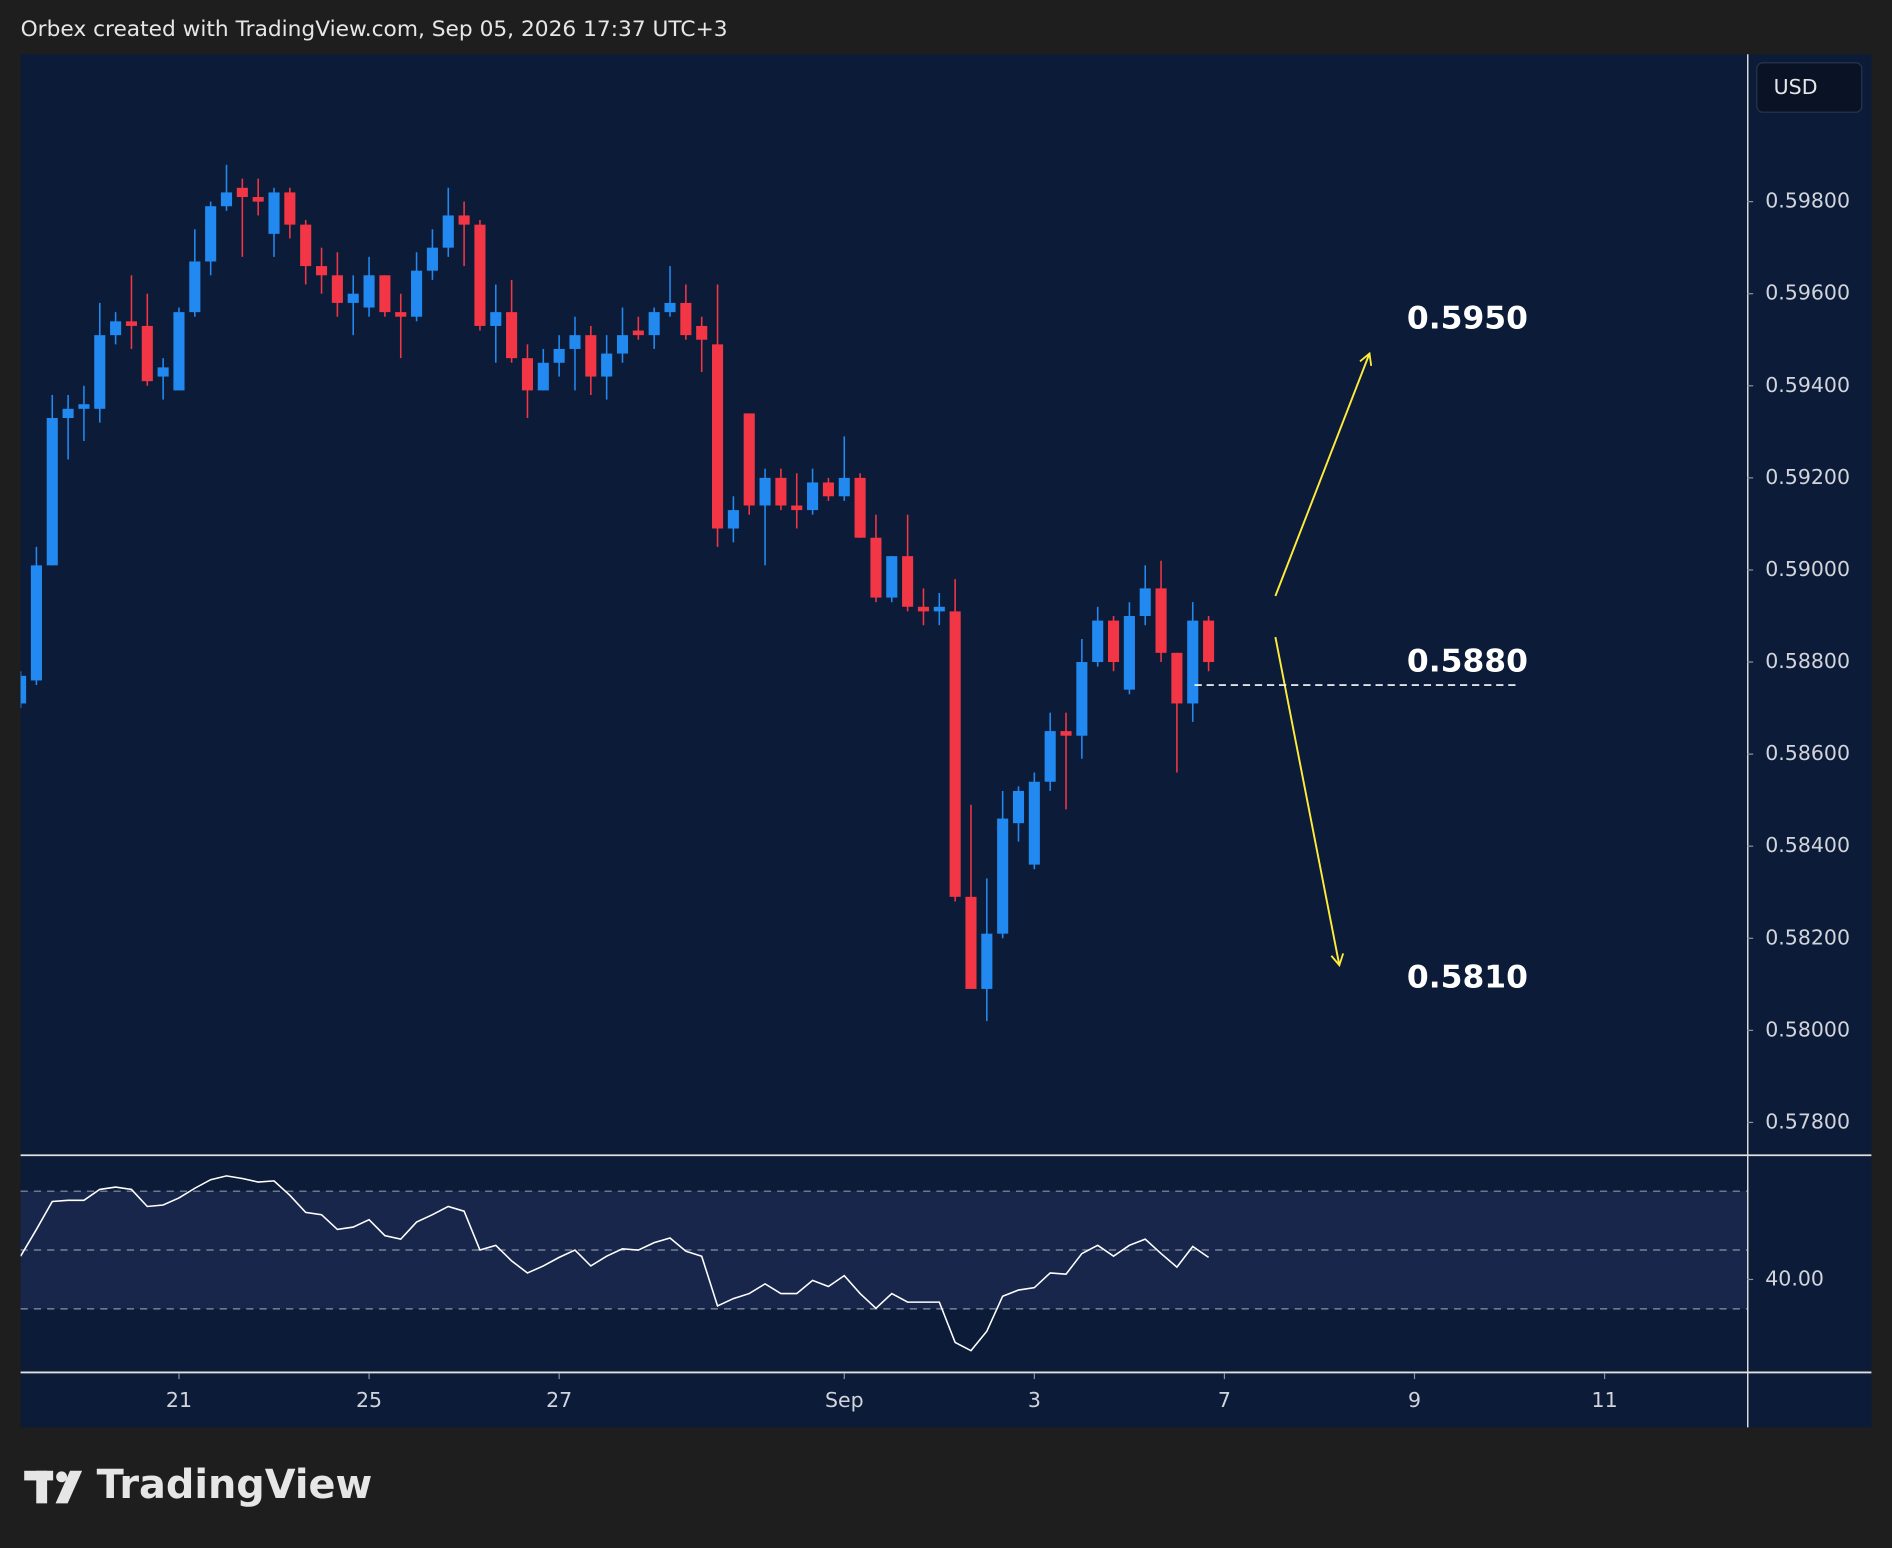 This screenshot has width=1892, height=1548. I want to click on rsi-pane, so click(884, 1250).